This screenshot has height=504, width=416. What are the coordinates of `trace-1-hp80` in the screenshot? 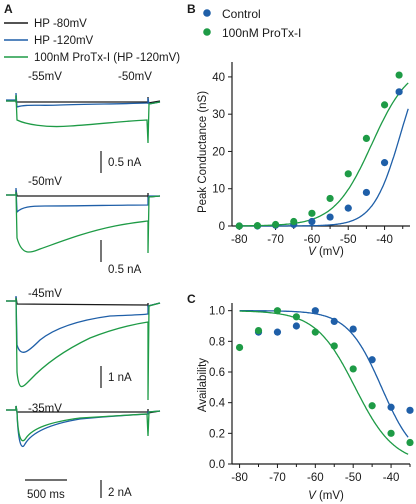 It's located at (83, 100).